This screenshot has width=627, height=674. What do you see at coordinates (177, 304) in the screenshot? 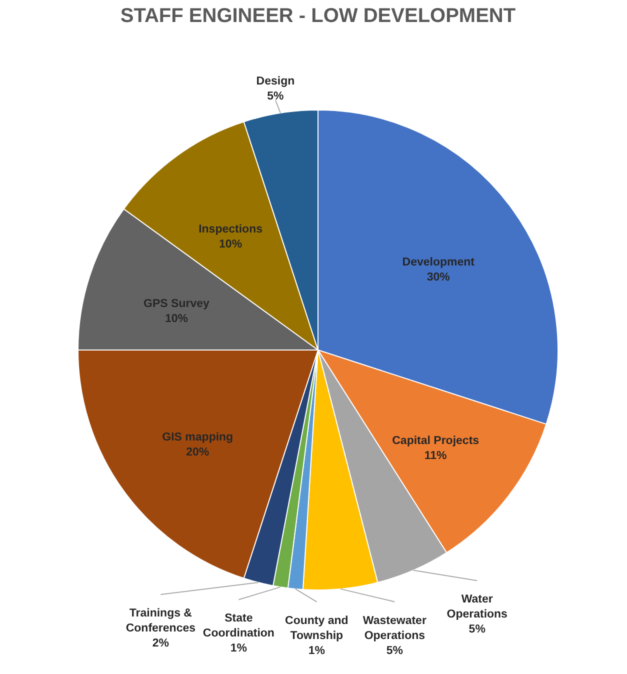
I see `slice-label: GPS Survey` at bounding box center [177, 304].